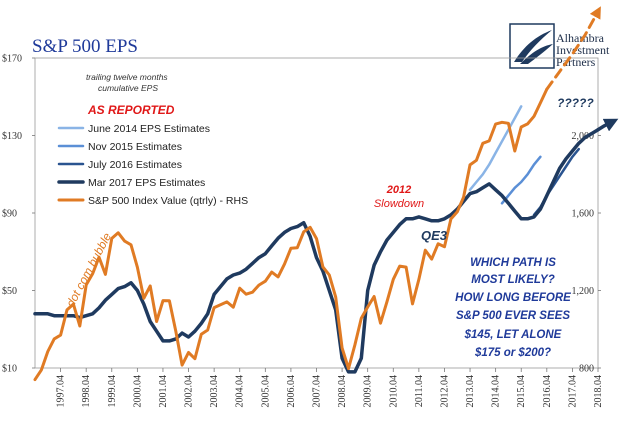  Describe the element at coordinates (513, 298) in the screenshot. I see `which-path-line-3: HOW LONG BEFORE` at that location.